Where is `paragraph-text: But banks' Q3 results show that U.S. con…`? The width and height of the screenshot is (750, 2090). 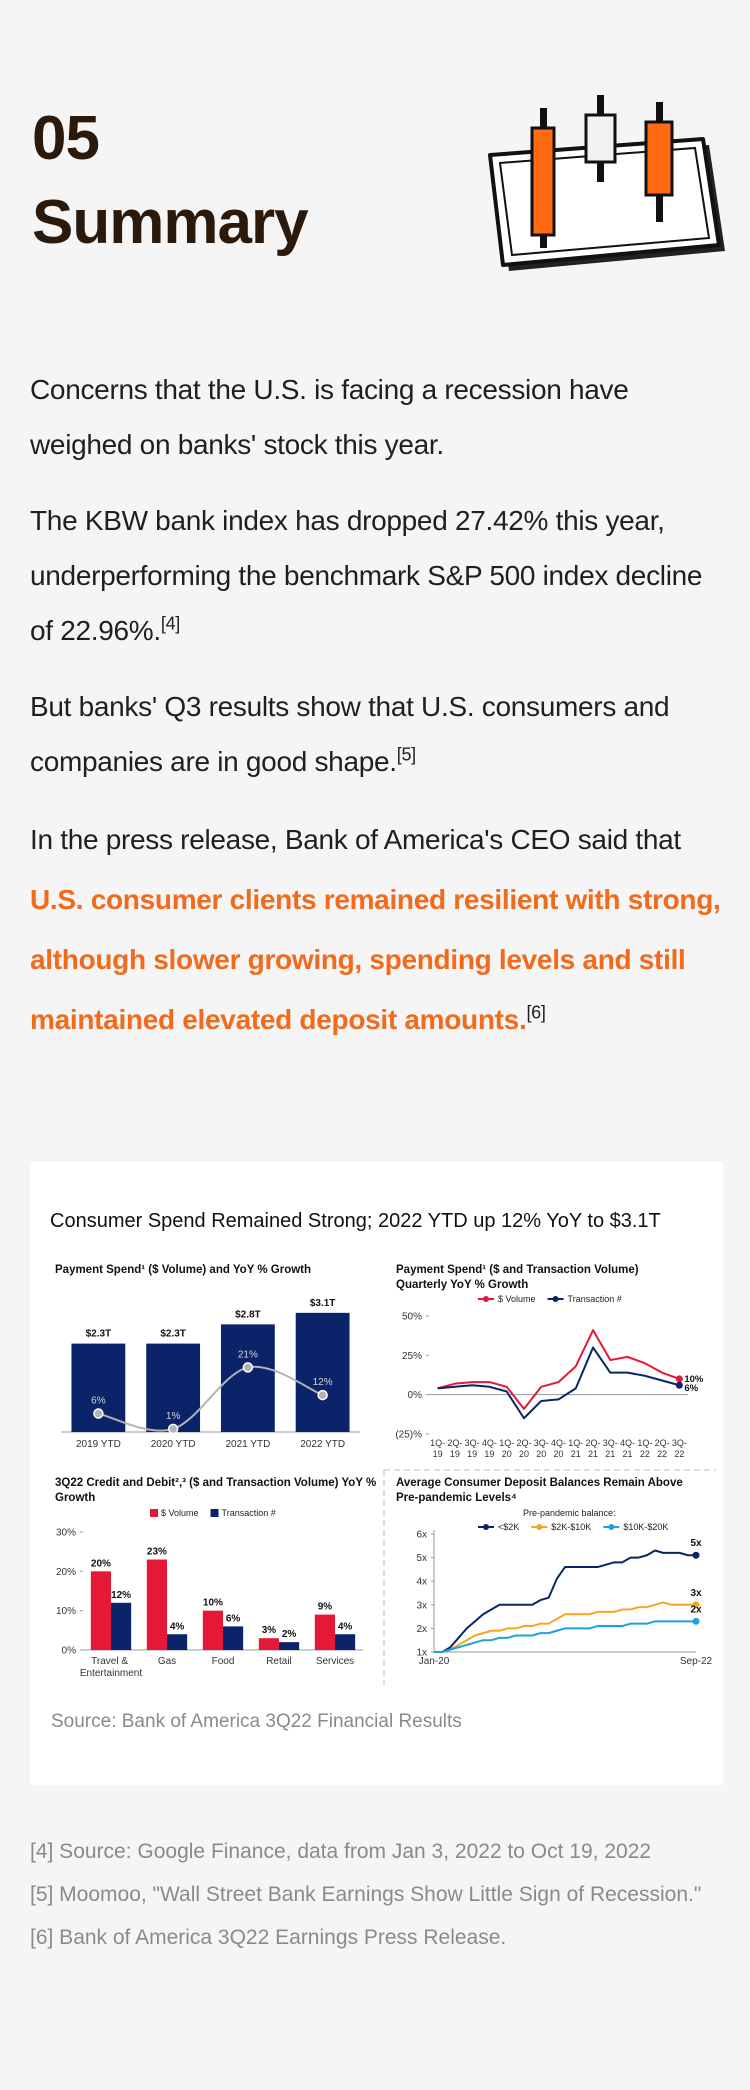 paragraph-text: But banks' Q3 results show that U.S. con… is located at coordinates (350, 734).